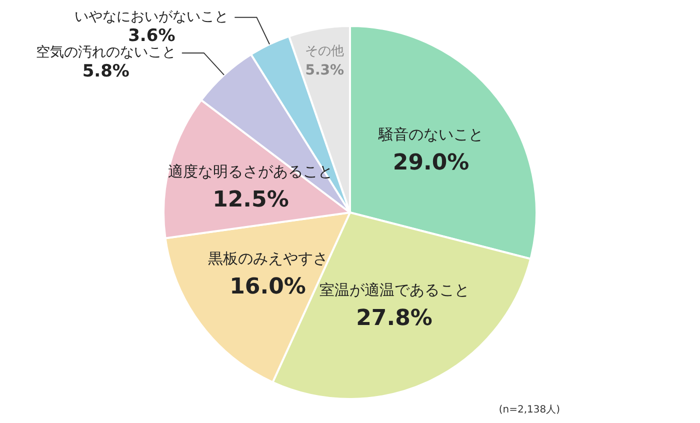 The width and height of the screenshot is (700, 423). Describe the element at coordinates (324, 52) in the screenshot. I see `slice-label: その他` at that location.